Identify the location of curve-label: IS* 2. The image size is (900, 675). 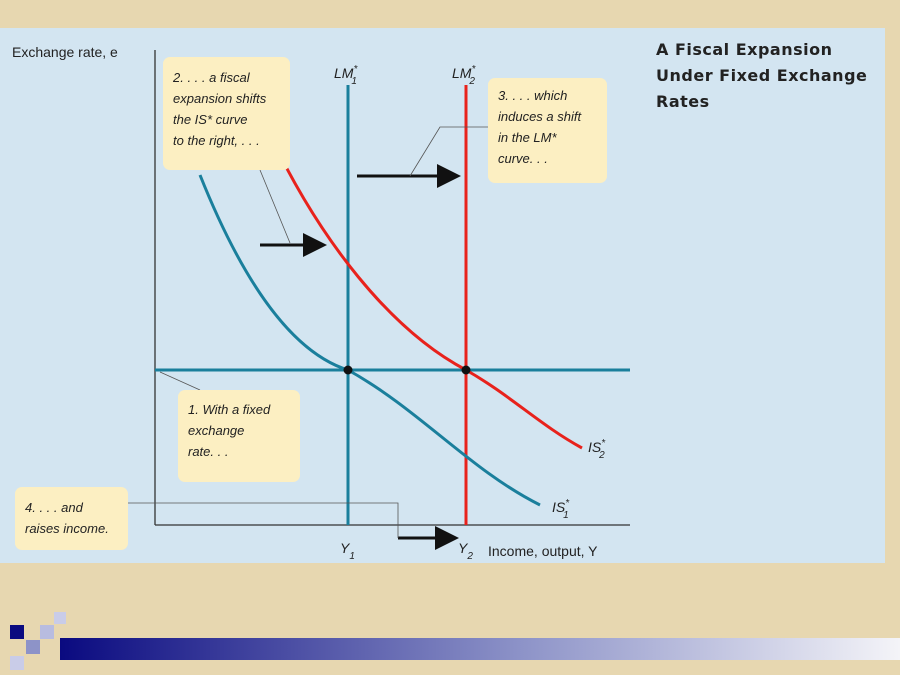
(597, 449).